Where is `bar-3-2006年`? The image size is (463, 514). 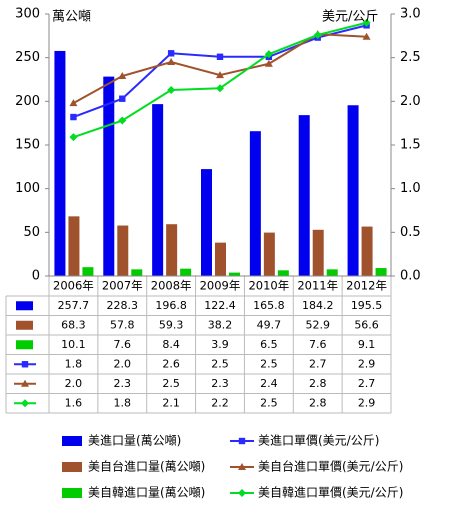
bar-3-2006年 is located at coordinates (88, 271).